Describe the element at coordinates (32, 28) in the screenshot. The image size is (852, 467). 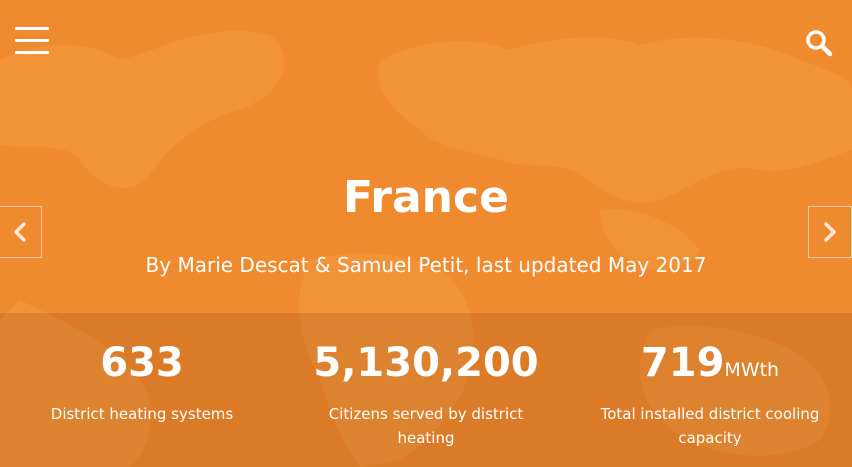
I see `hamburger-menu-icon` at that location.